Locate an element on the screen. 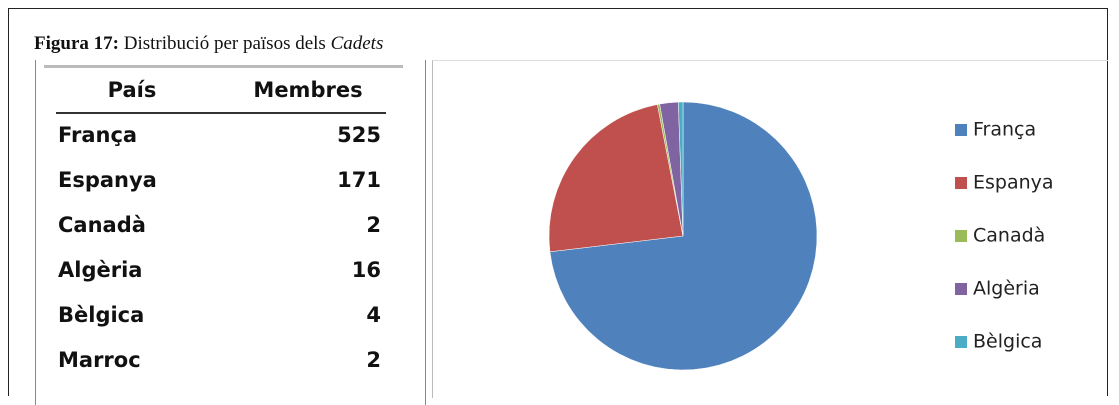 Image resolution: width=1119 pixels, height=405 pixels. legend-label: Algèria is located at coordinates (1006, 289).